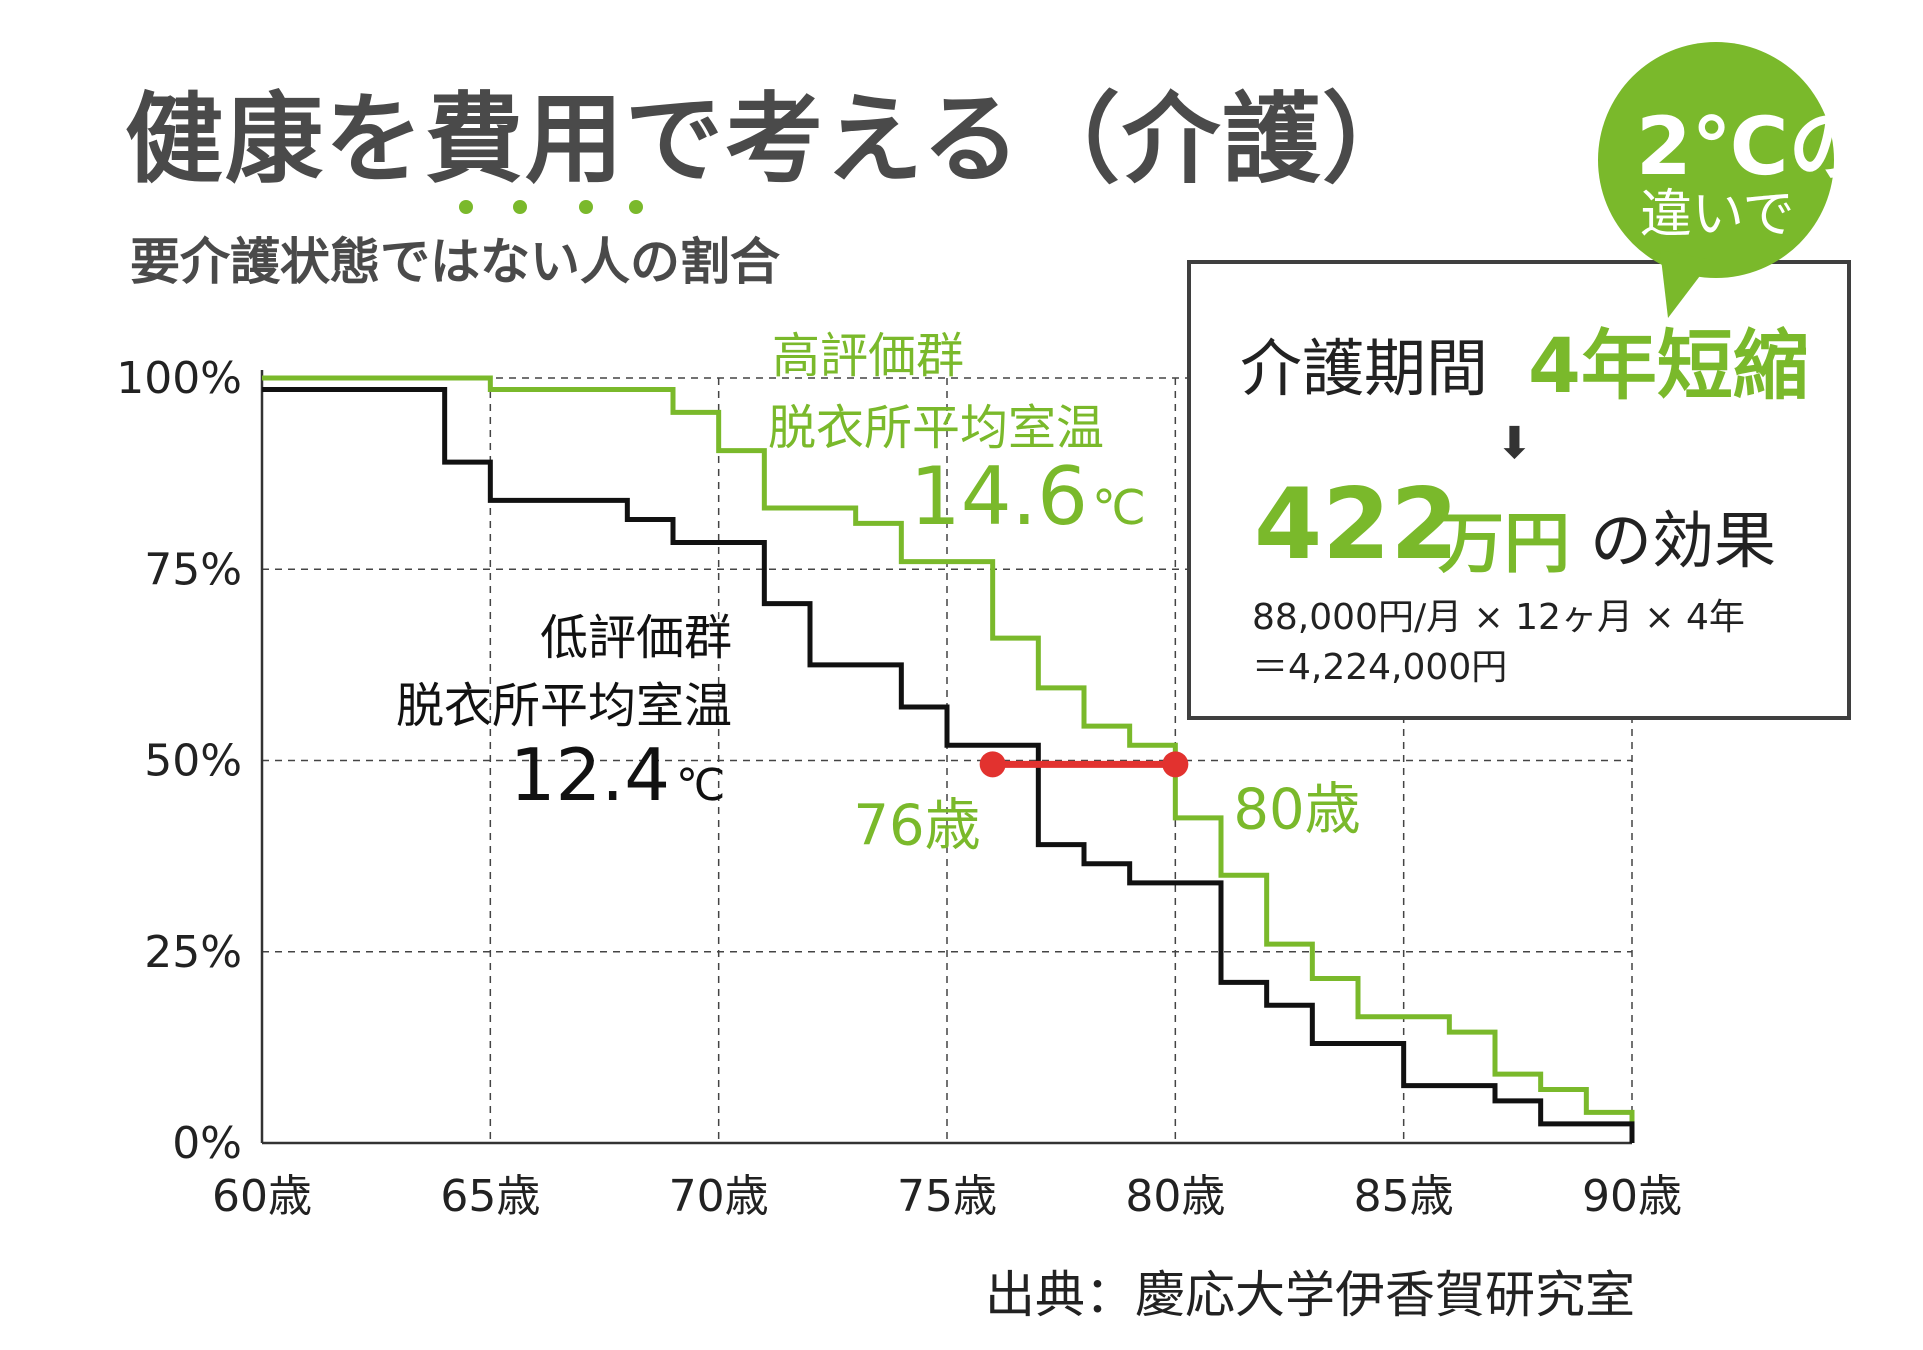  What do you see at coordinates (1504, 543) in the screenshot?
I see `effect-unit: 万円` at bounding box center [1504, 543].